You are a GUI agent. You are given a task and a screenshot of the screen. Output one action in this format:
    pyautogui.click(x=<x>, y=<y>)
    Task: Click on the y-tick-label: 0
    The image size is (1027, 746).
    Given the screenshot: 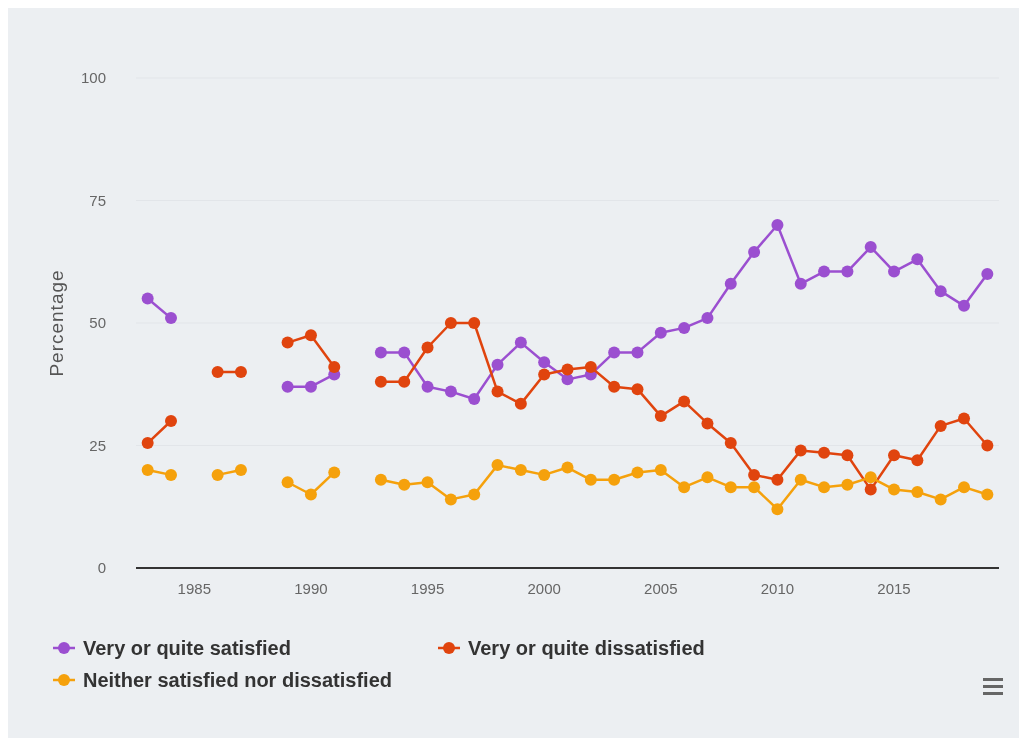 What is the action you would take?
    pyautogui.click(x=101, y=568)
    